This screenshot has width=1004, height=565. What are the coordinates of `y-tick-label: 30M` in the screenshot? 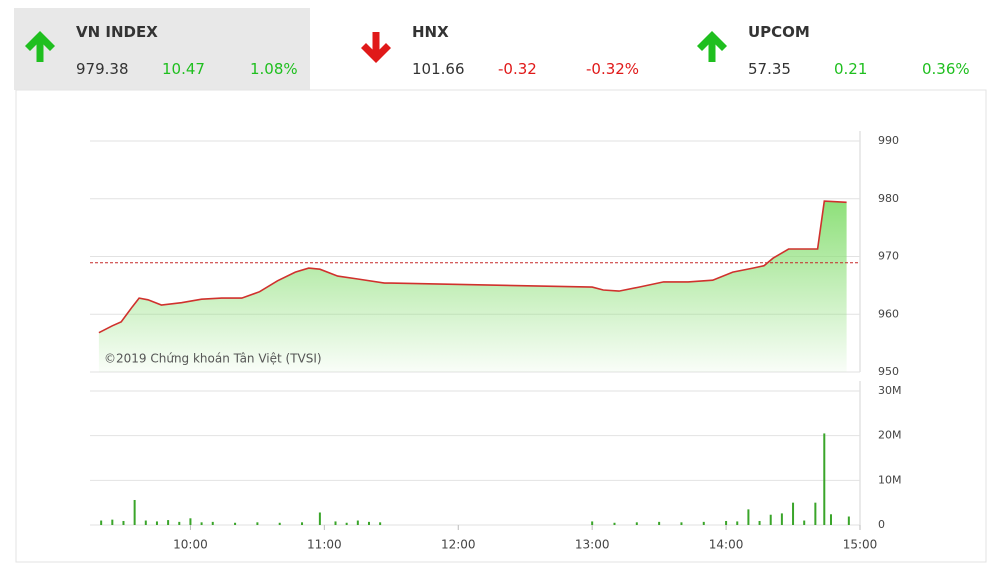 It's located at (890, 390).